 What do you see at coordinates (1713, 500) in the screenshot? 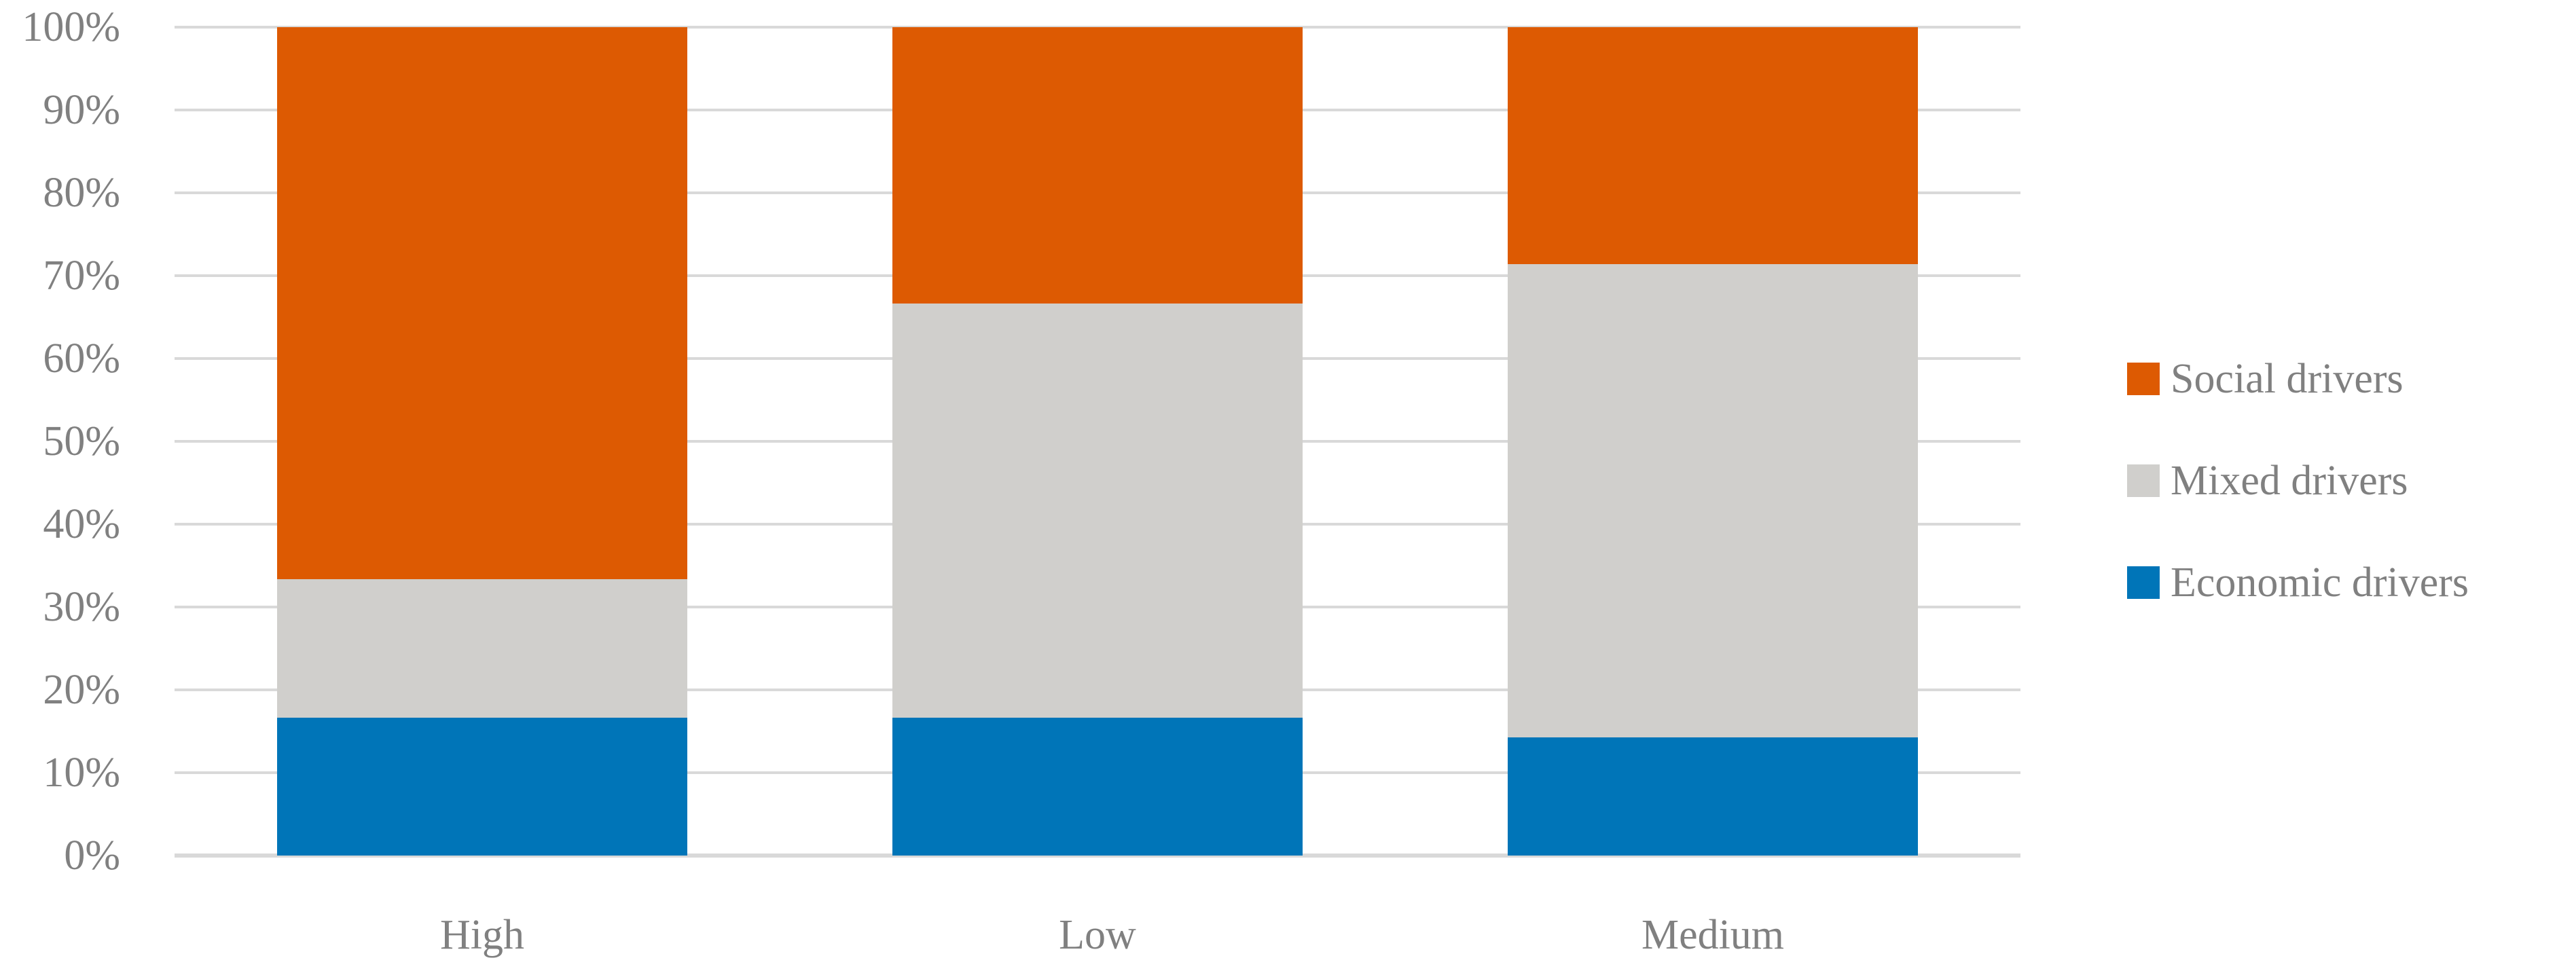
I see `bar-segment-mixed-drivers-medium` at bounding box center [1713, 500].